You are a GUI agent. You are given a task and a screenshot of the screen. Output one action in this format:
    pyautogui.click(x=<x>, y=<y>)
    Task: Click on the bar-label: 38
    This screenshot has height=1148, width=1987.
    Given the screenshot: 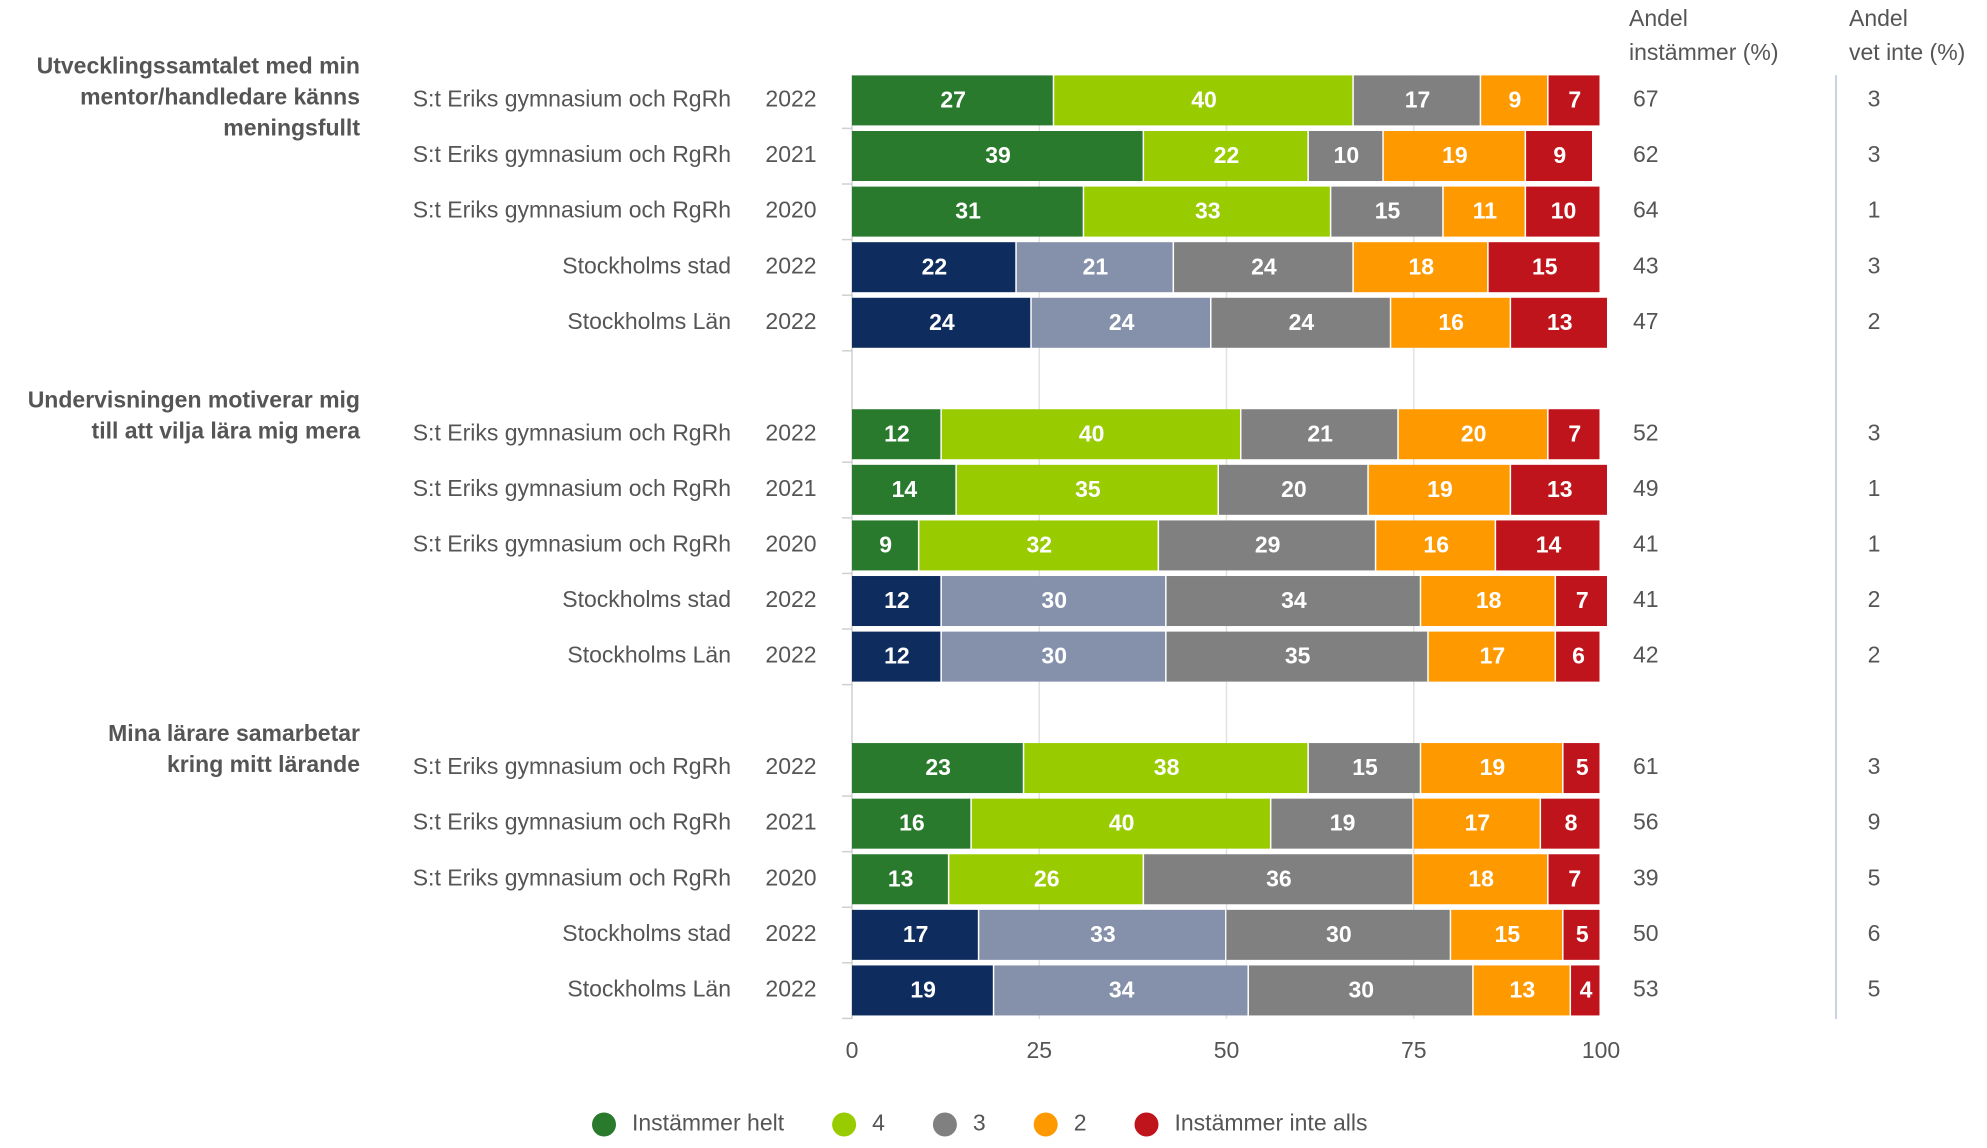 What is the action you would take?
    pyautogui.click(x=1167, y=767)
    